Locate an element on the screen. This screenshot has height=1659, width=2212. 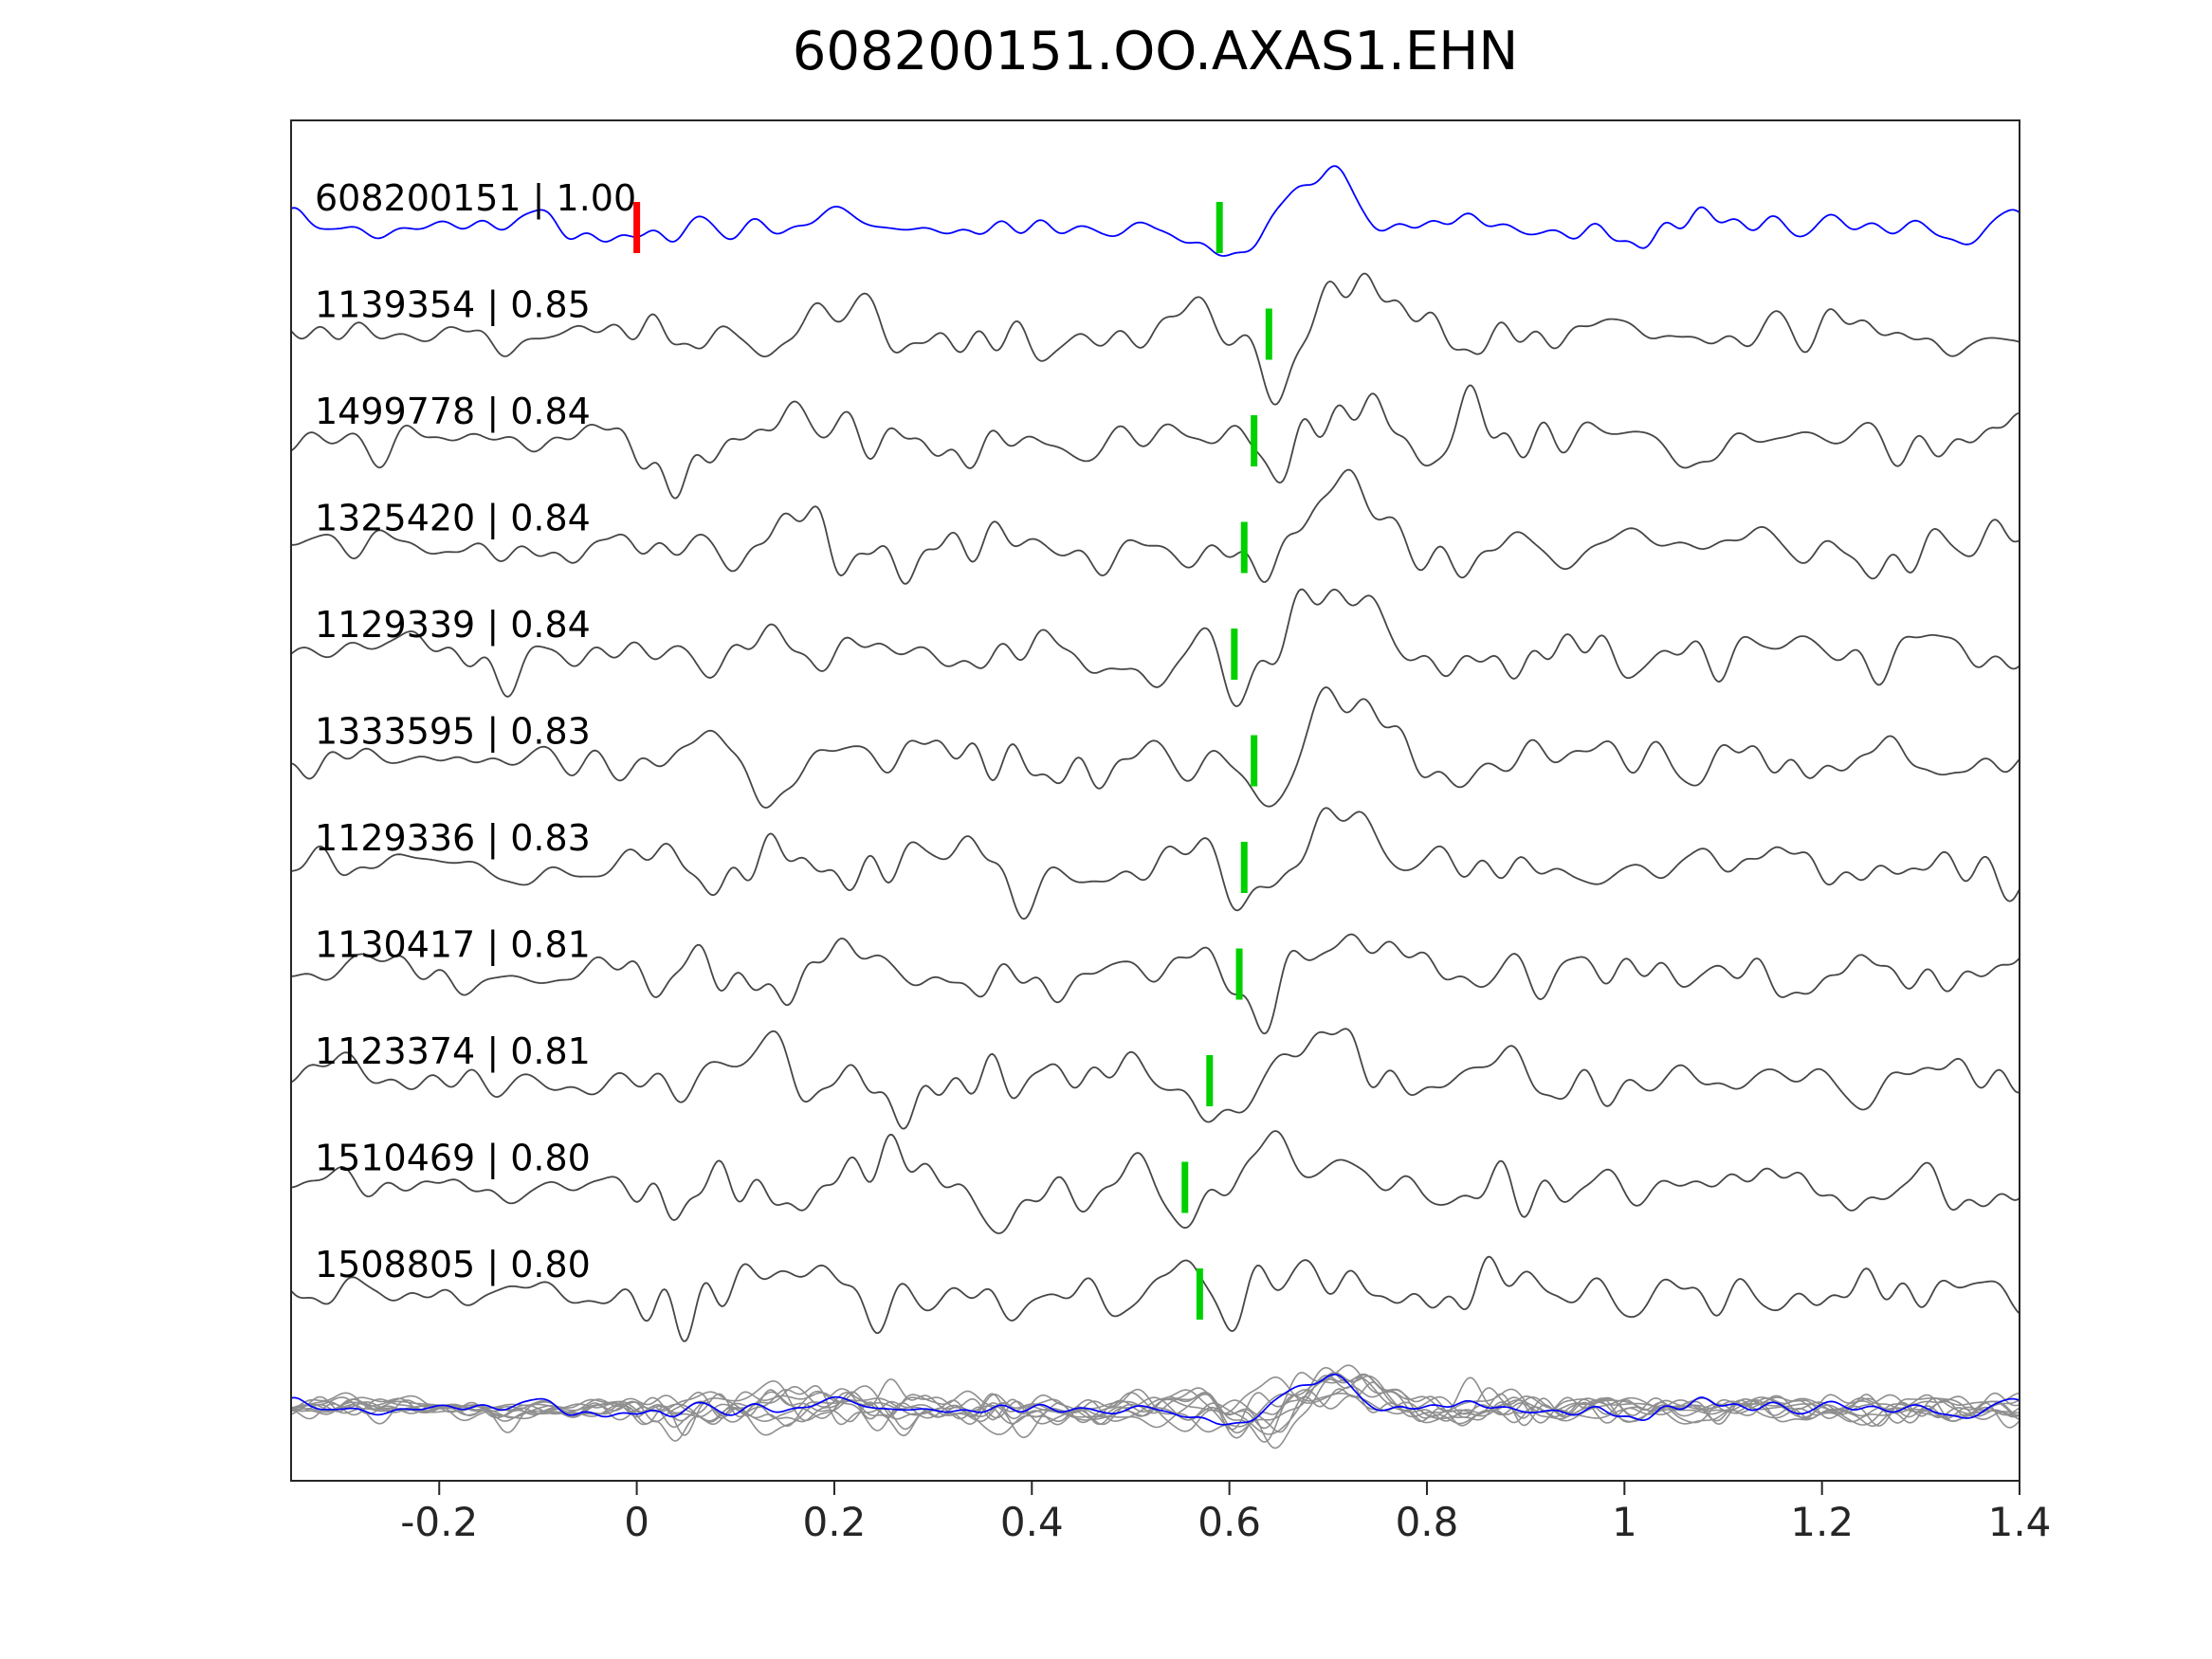
x-tick-label: 0.2 is located at coordinates (835, 1522).